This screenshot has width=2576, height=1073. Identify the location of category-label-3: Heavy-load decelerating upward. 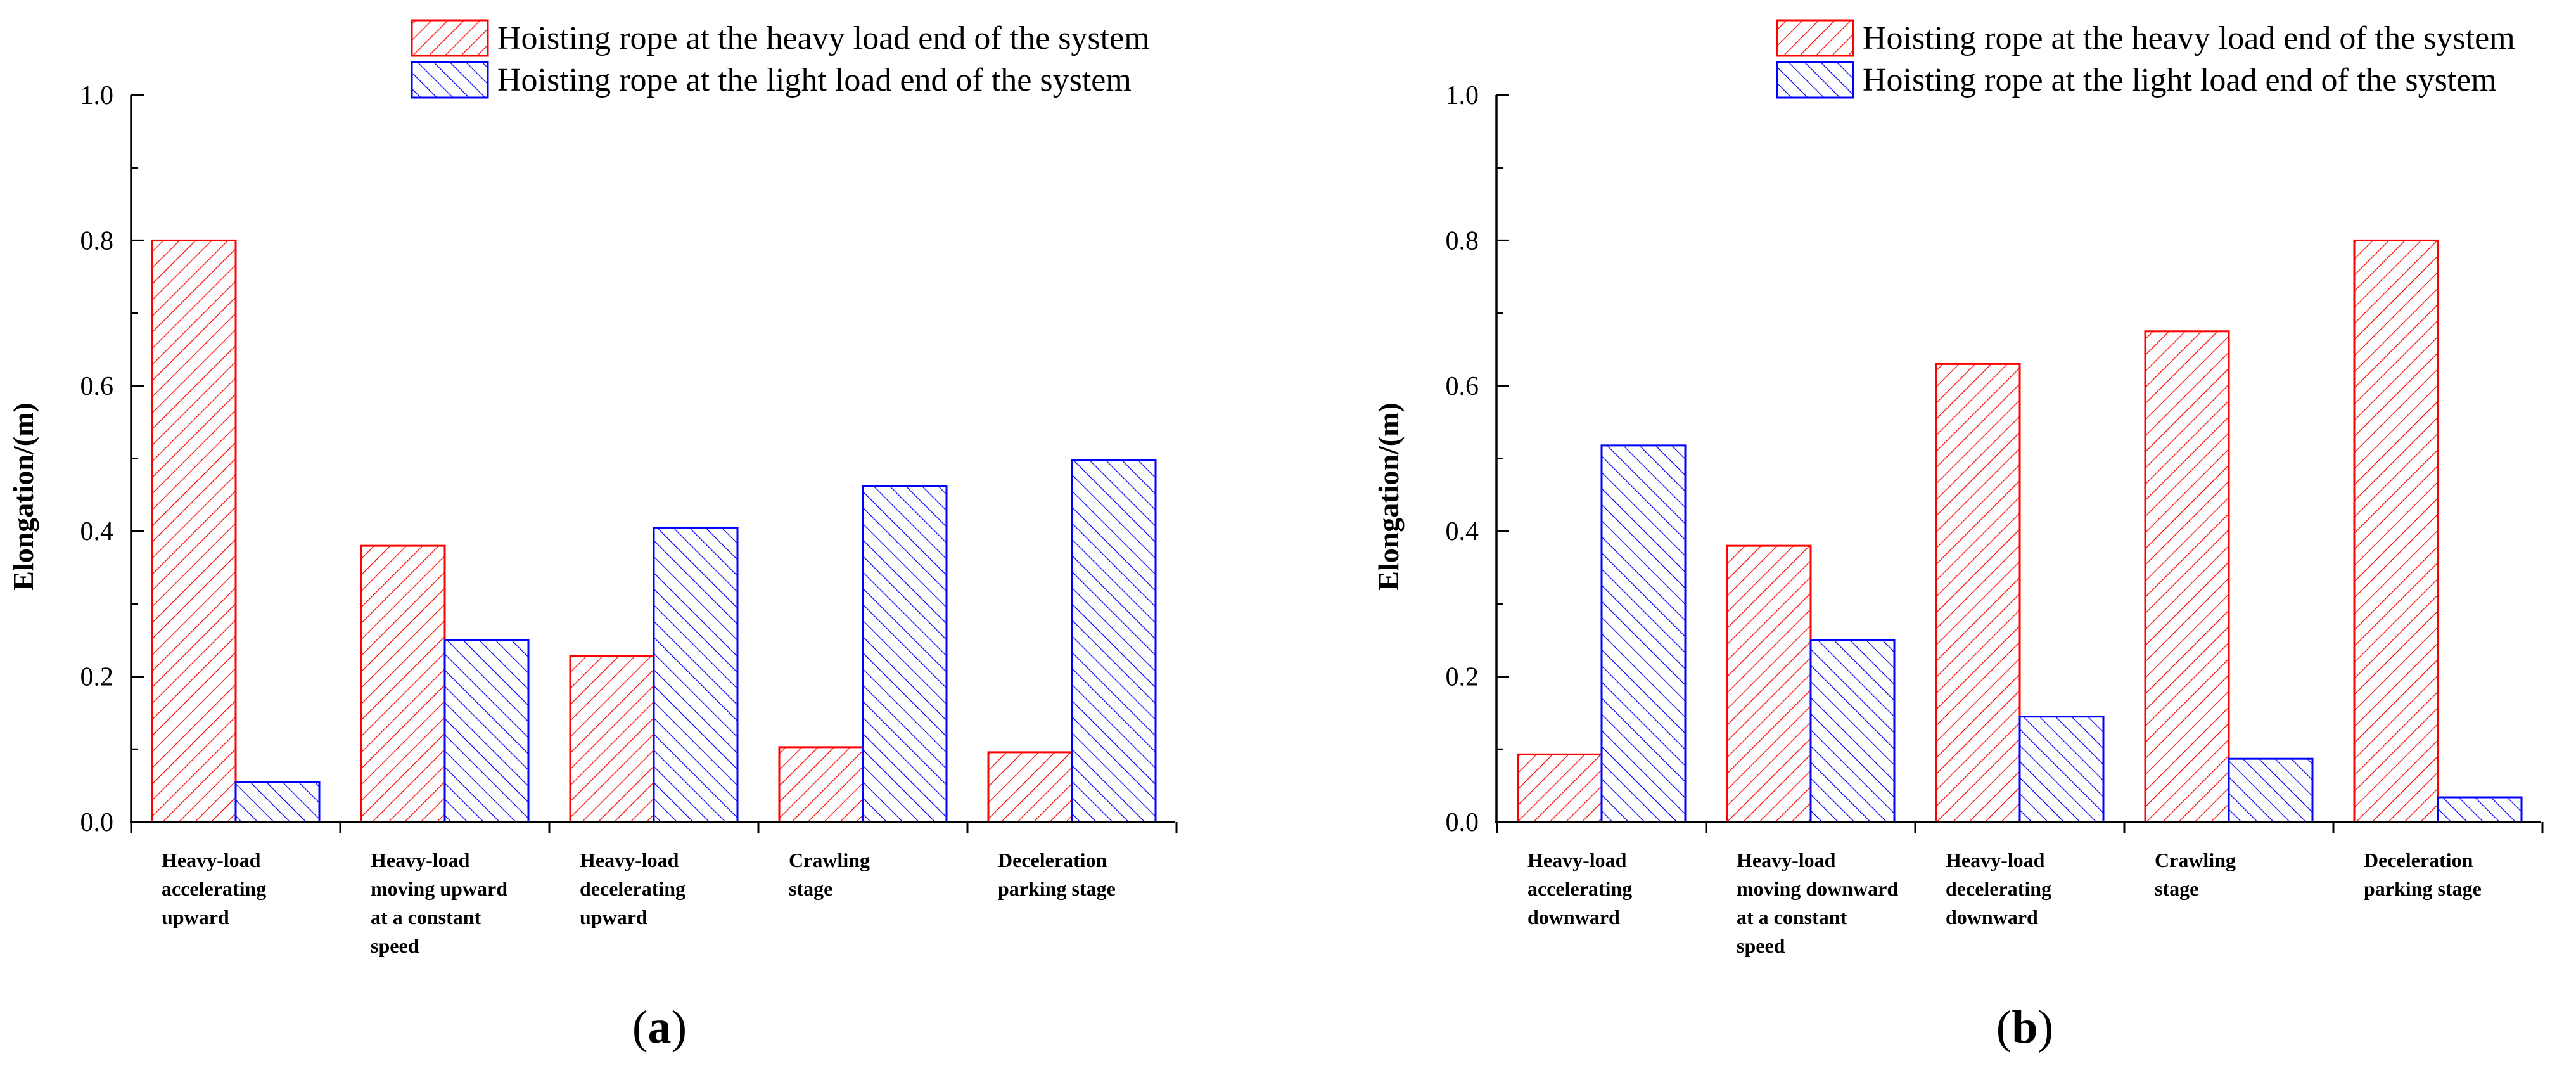
(632, 888).